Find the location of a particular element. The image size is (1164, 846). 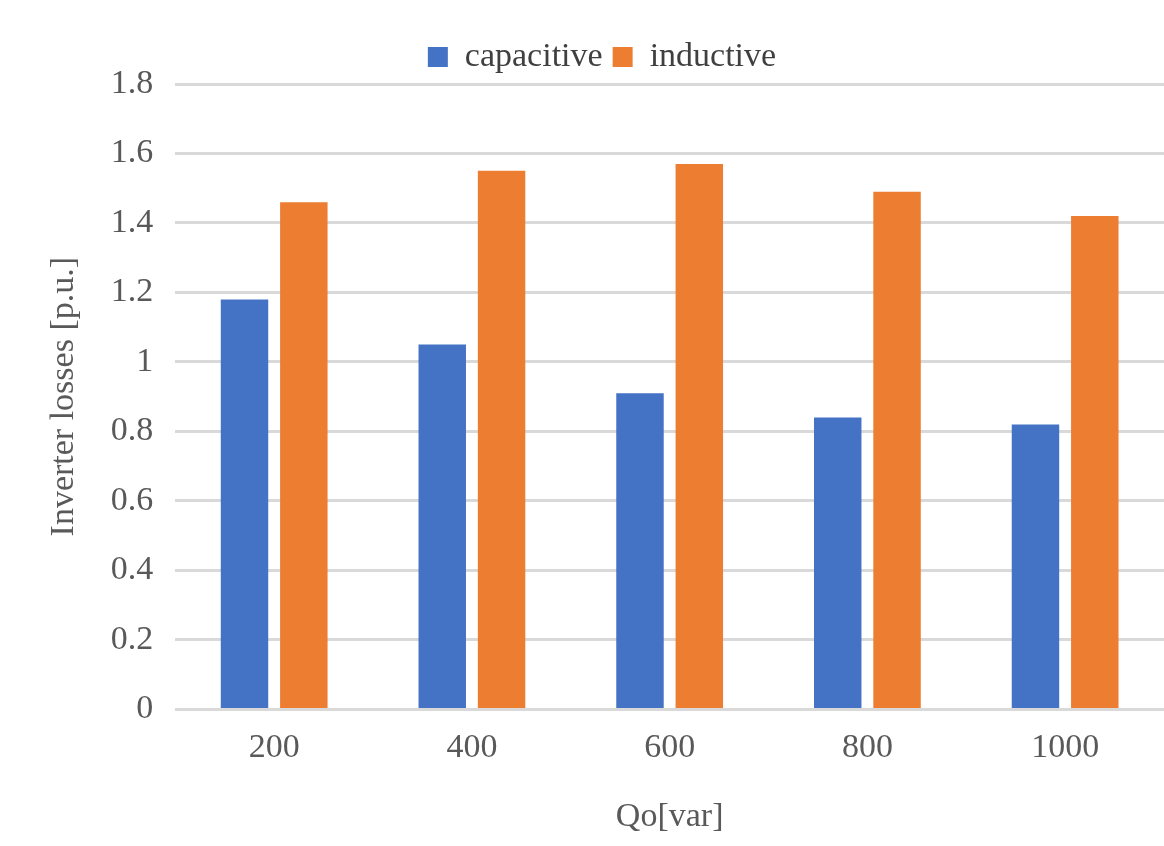

y-tick-label: 1.8 is located at coordinates (132, 81).